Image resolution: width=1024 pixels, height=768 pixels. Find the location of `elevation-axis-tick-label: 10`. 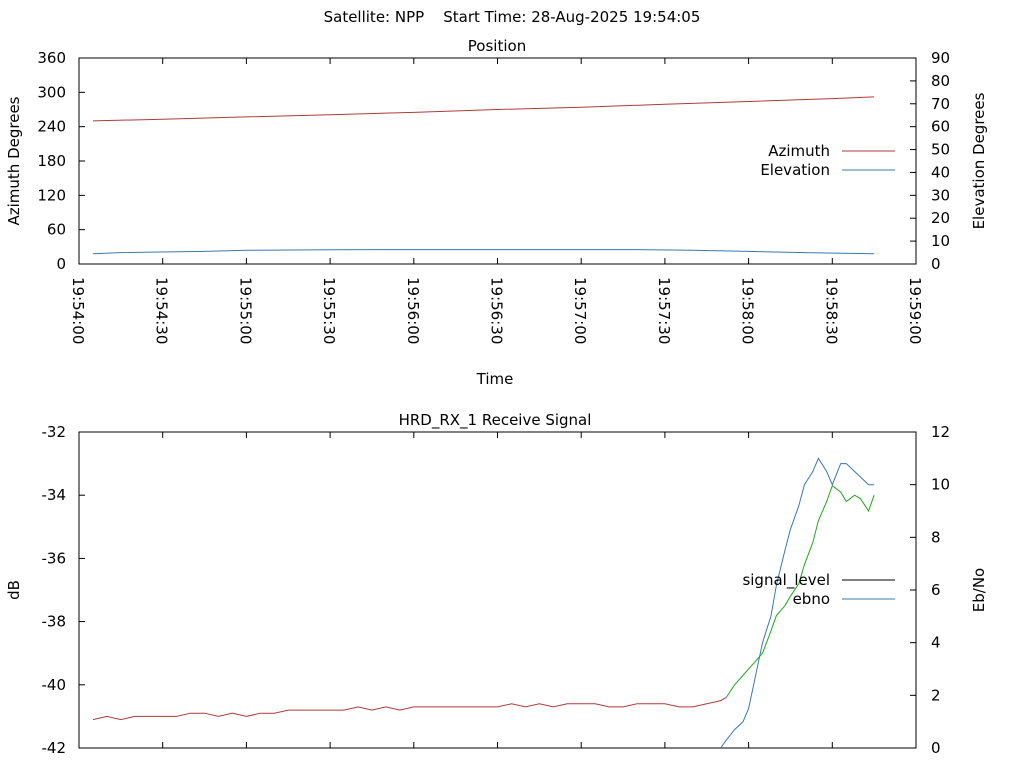

elevation-axis-tick-label: 10 is located at coordinates (940, 241).